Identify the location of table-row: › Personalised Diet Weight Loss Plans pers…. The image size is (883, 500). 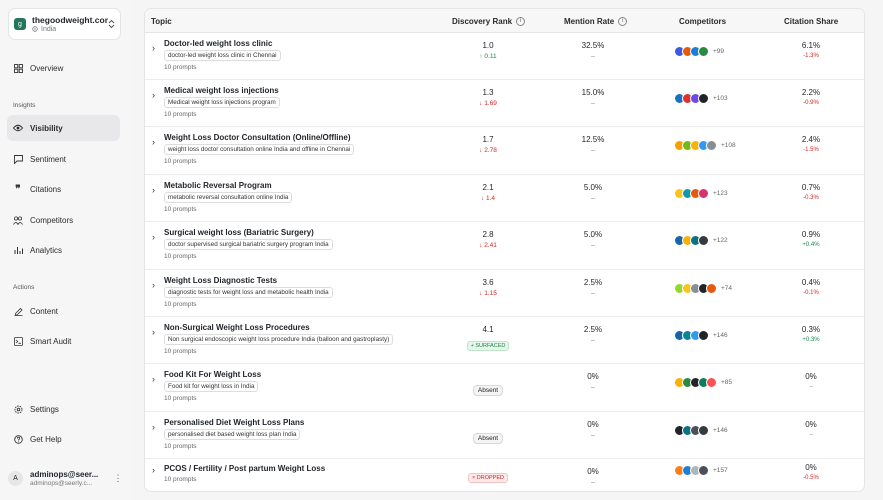
(504, 435).